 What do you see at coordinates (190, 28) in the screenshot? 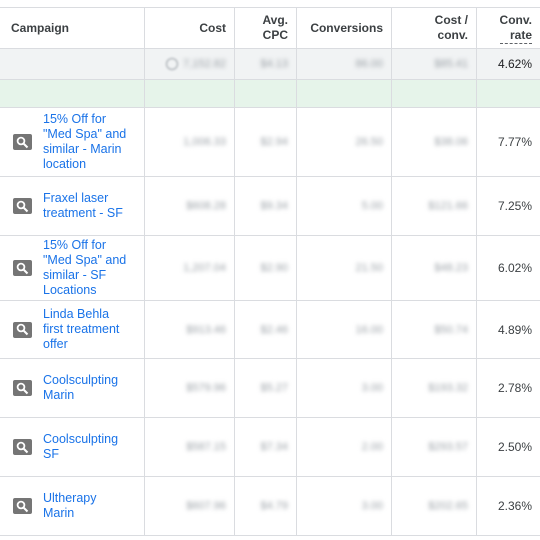
I see `col-header-cost: Cost` at bounding box center [190, 28].